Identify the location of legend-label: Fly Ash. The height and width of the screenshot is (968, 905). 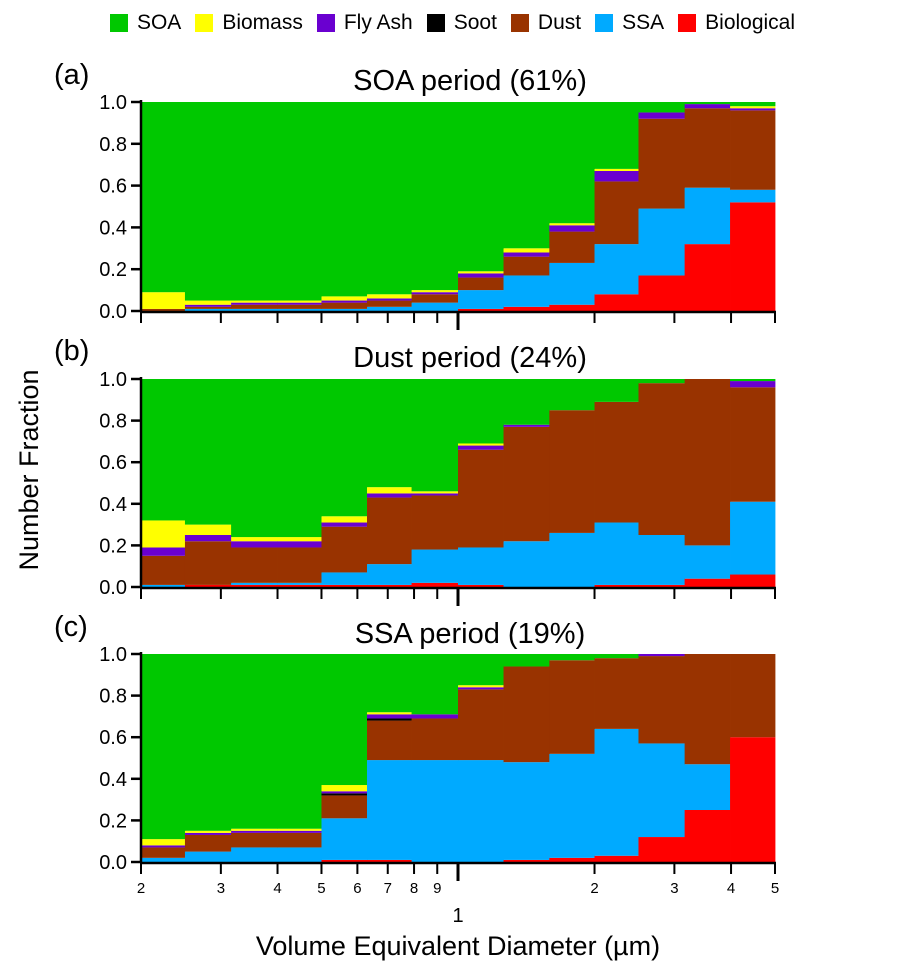
(378, 22).